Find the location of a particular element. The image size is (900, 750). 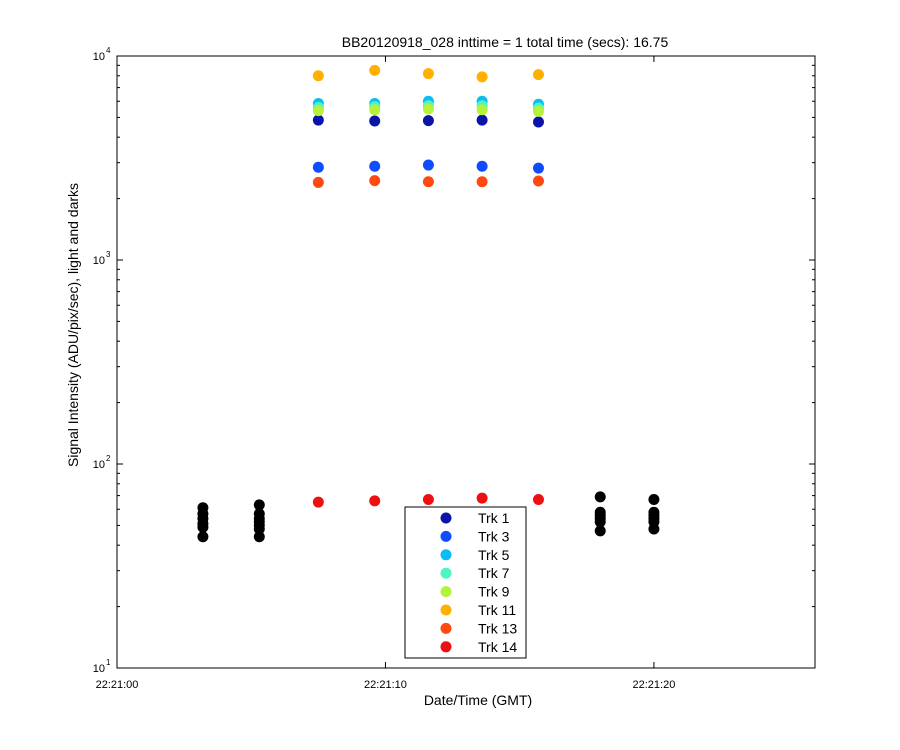

x-tick-label: 22:21:00 is located at coordinates (117, 685).